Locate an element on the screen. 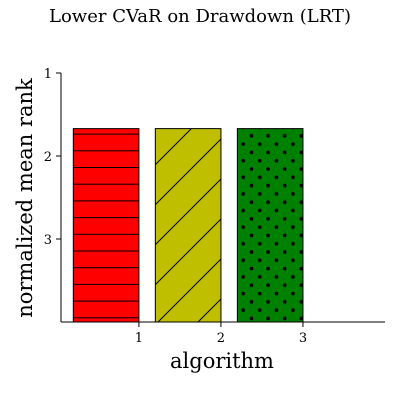  y-tick-label: 3 is located at coordinates (48, 240).